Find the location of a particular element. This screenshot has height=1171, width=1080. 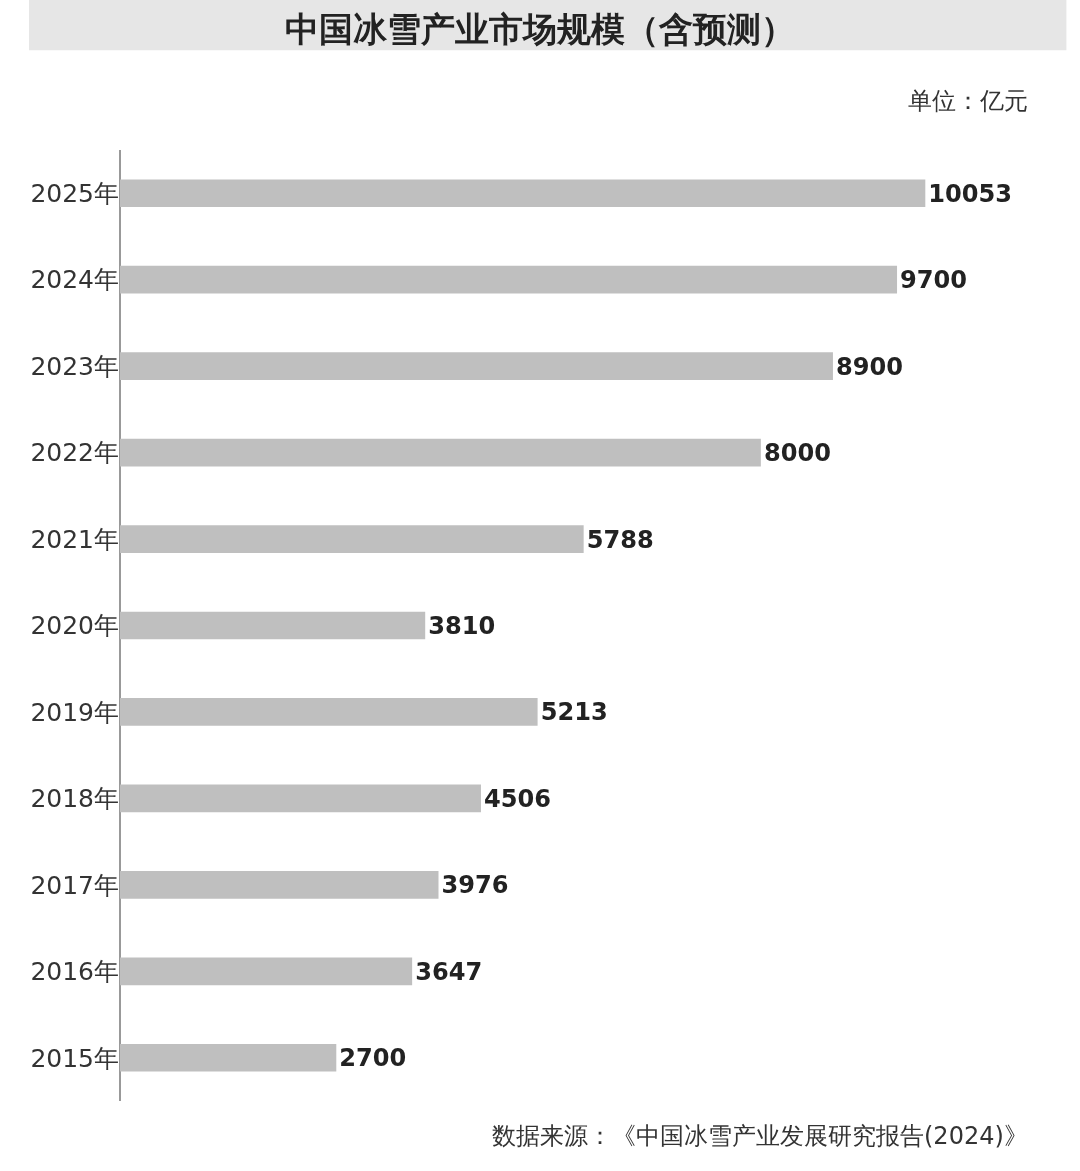

y-tick-label: 2022年 is located at coordinates (74, 453).